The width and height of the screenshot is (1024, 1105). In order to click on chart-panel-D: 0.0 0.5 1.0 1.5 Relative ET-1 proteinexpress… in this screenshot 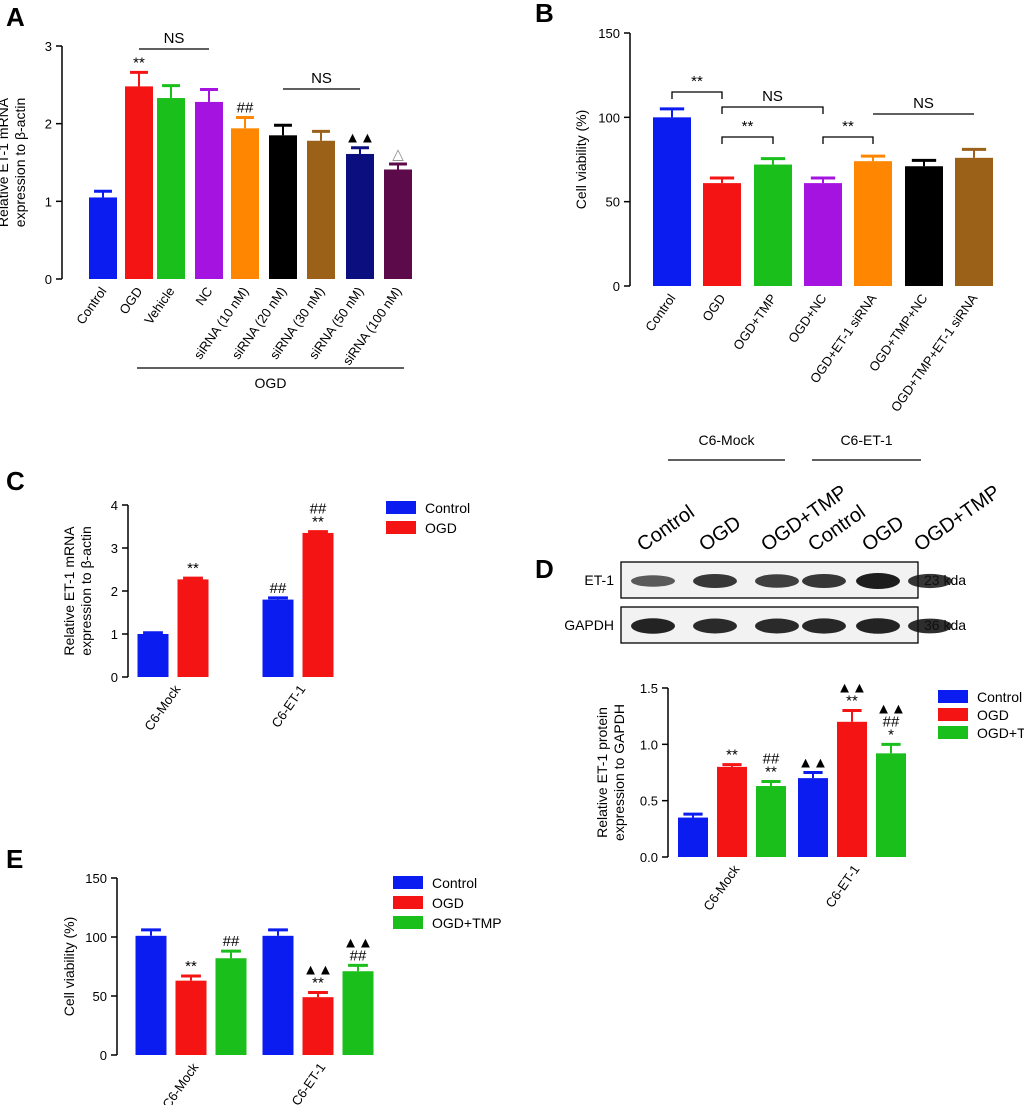, I will do `click(809, 797)`.